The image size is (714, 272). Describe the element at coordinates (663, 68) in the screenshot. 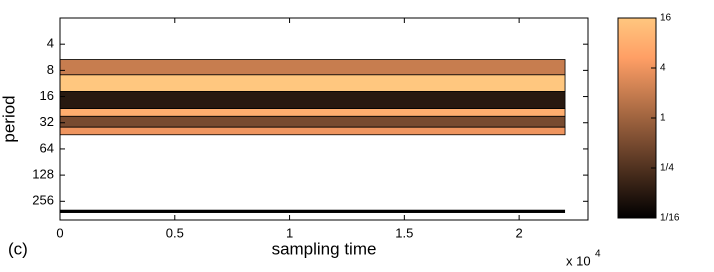

I see `colorbar-tick-label: 4` at that location.